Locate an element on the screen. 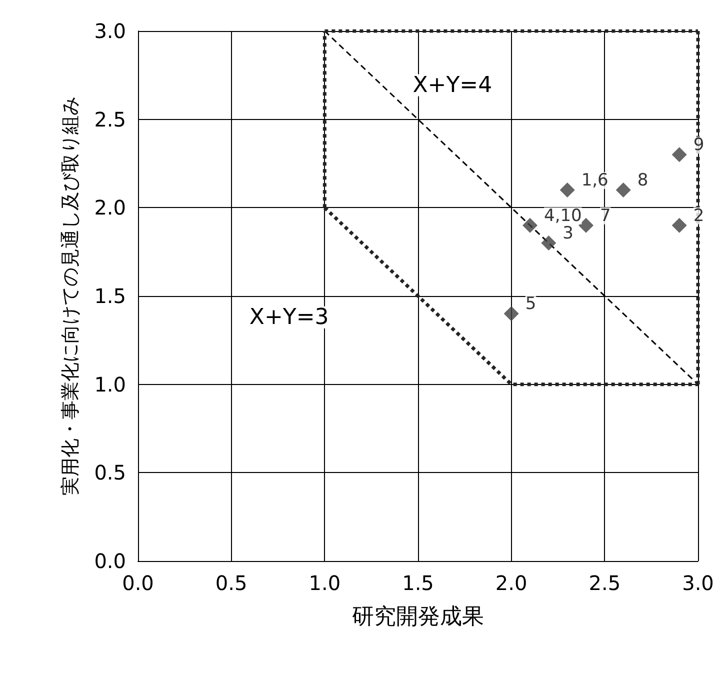 This screenshot has width=726, height=679. x-tick-label: 2.0 is located at coordinates (511, 583).